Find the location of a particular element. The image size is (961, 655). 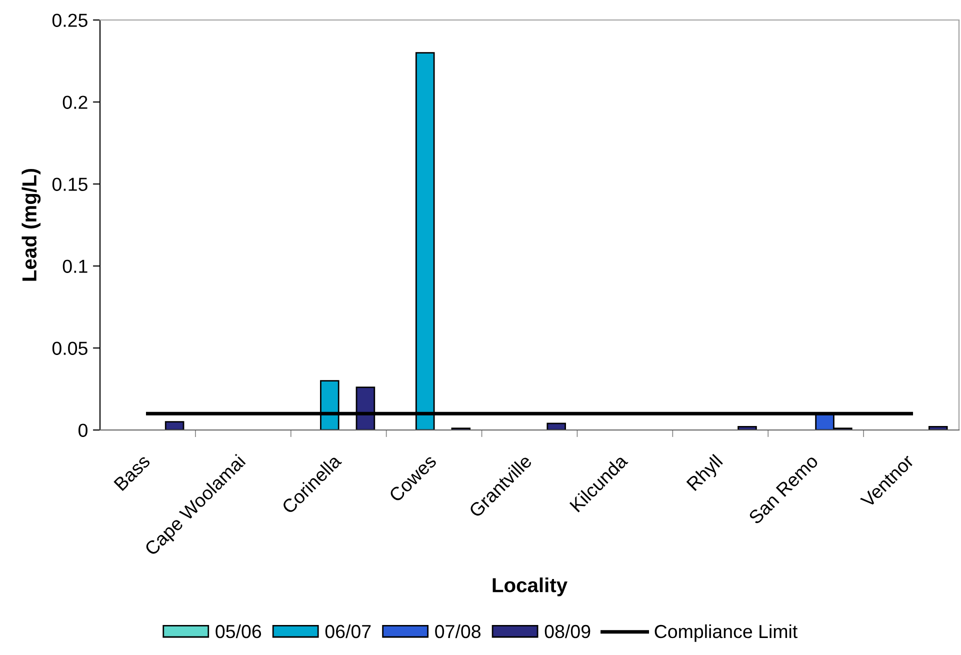

y-tick-label: 0.2 is located at coordinates (75, 102).